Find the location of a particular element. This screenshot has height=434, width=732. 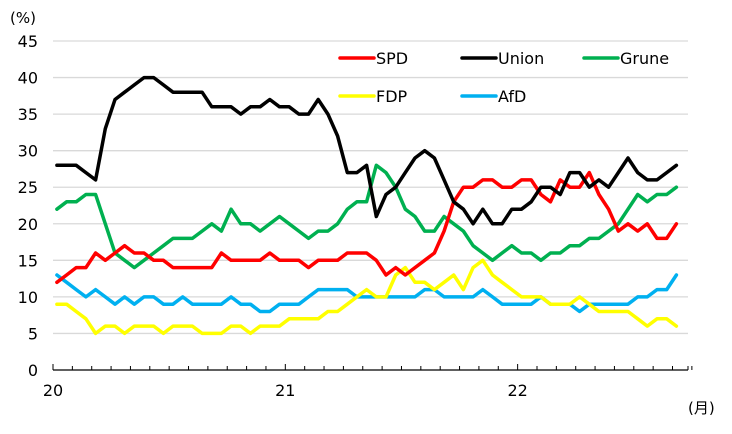

y-tick-label: 15 is located at coordinates (28, 260).